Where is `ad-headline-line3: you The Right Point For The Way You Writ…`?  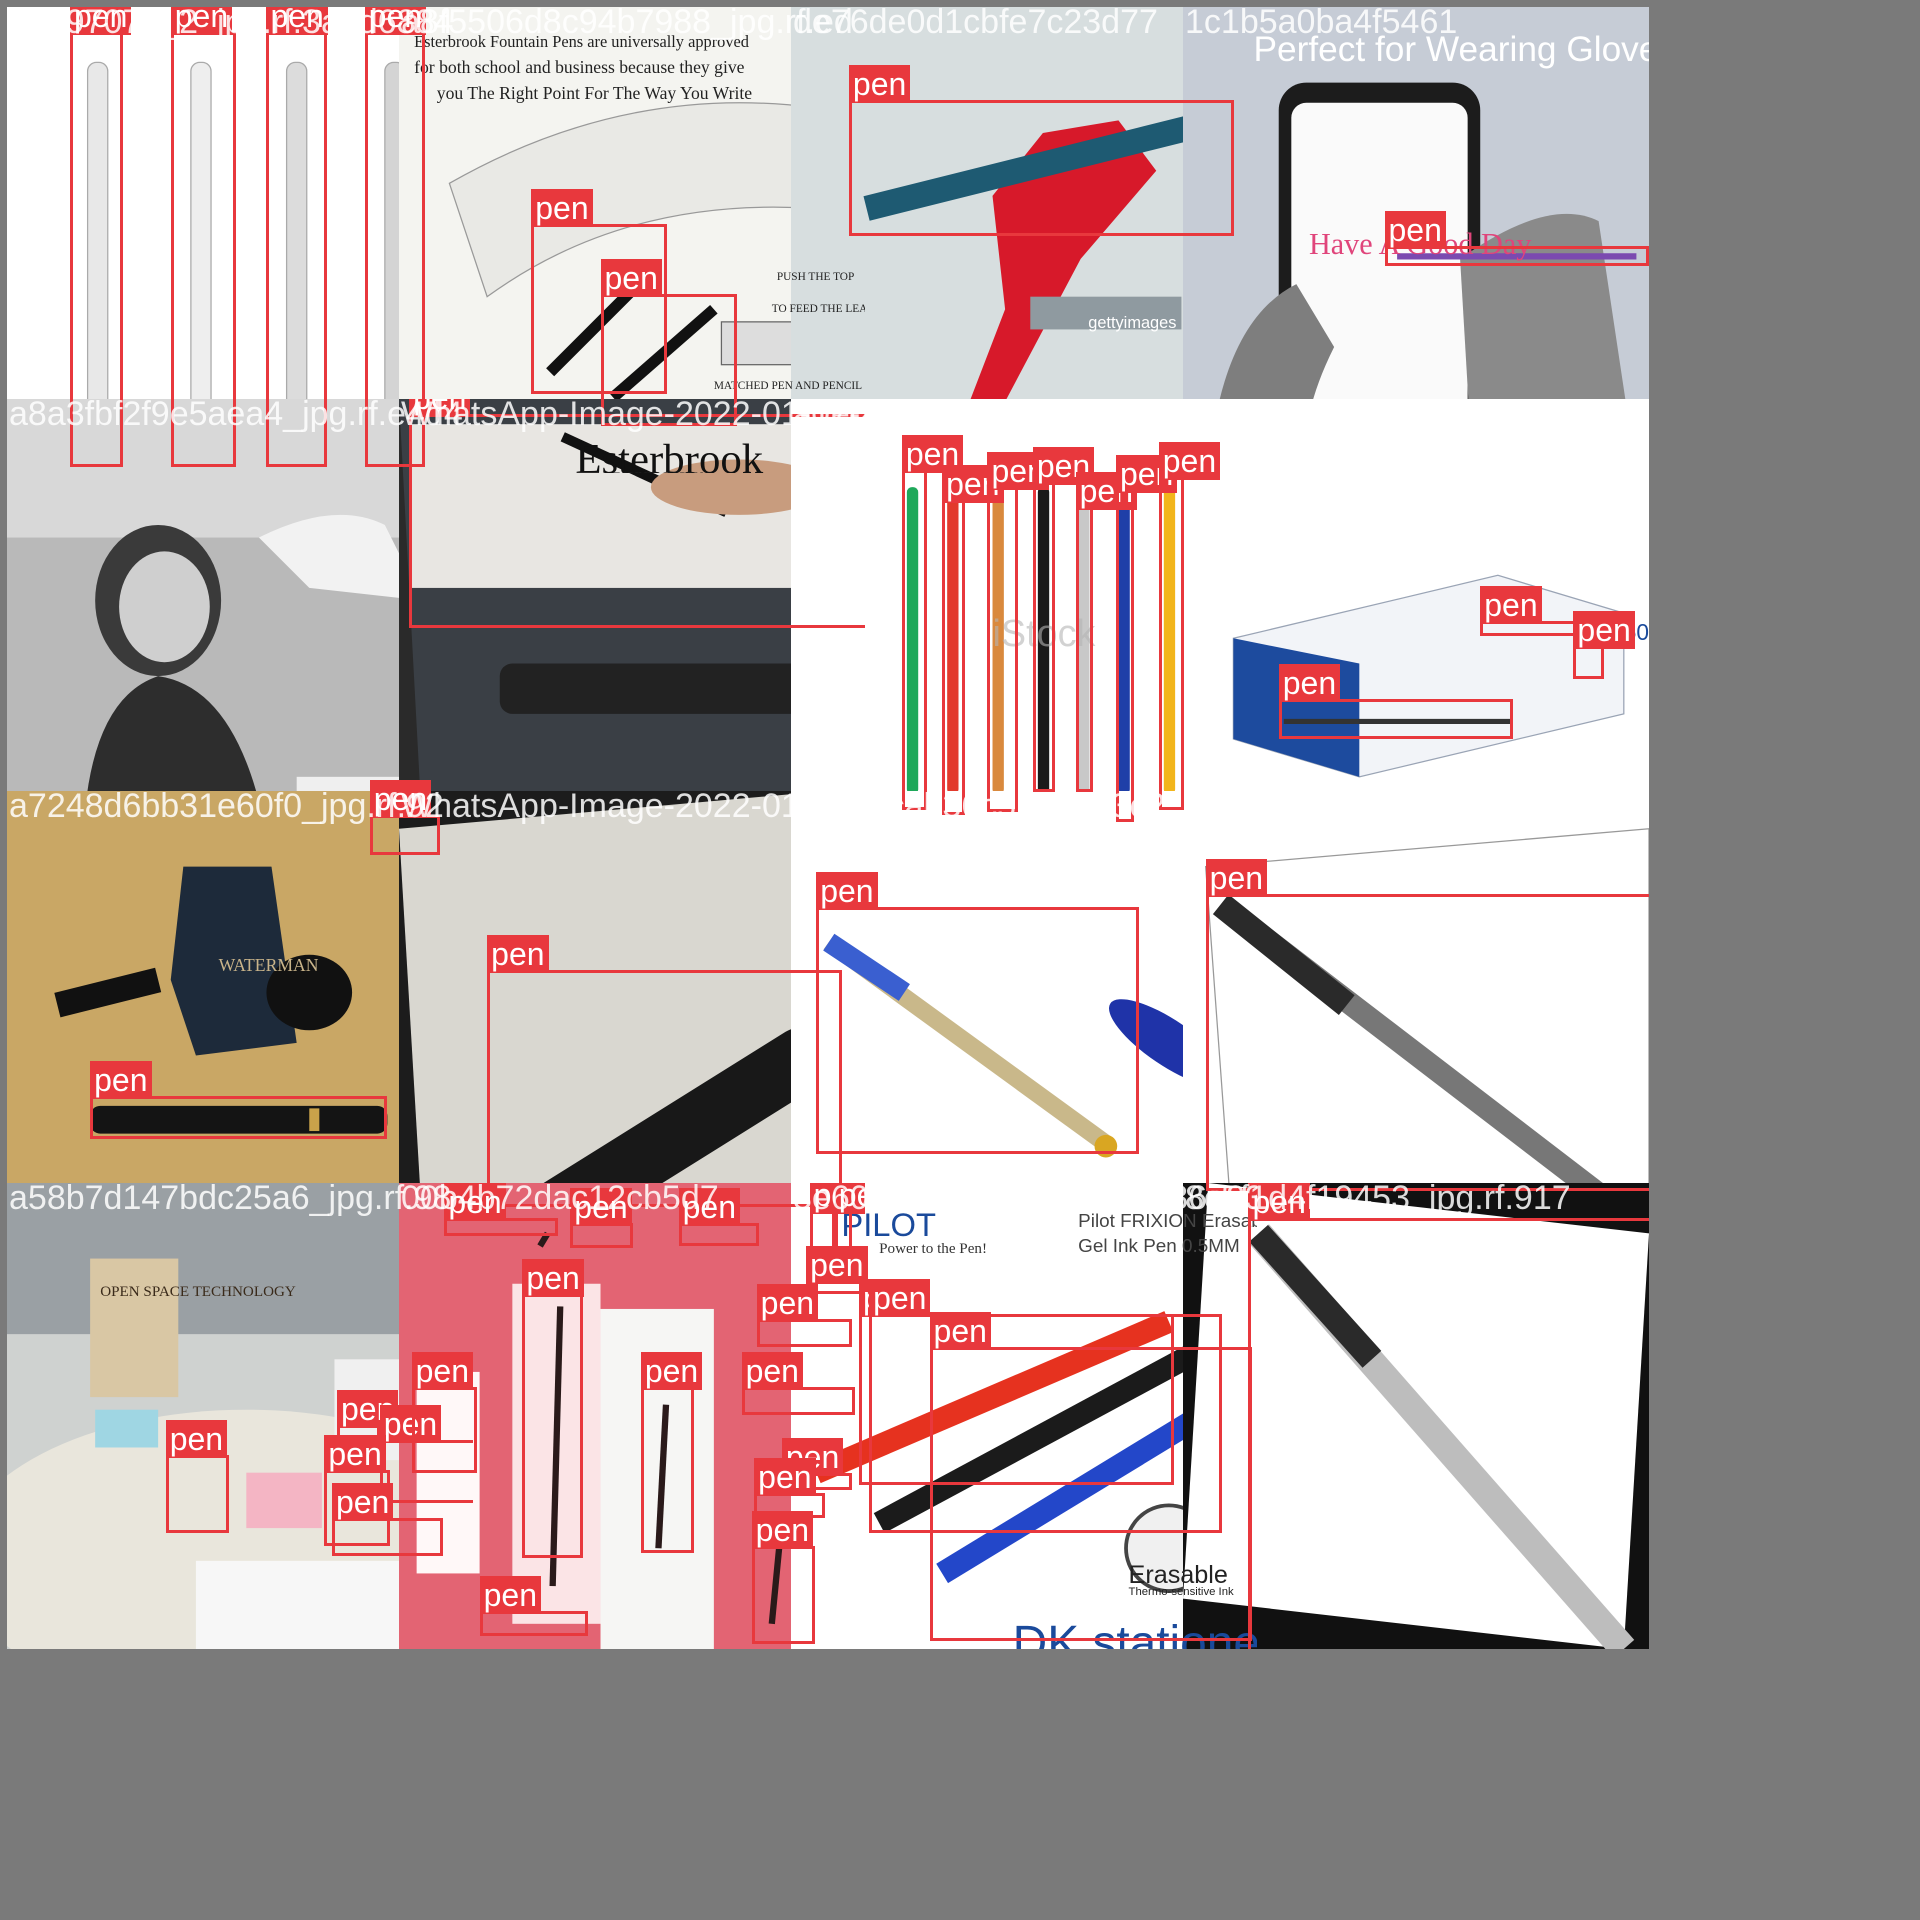
ad-headline-line3: you The Right Point For The Way You Writ… is located at coordinates (594, 92).